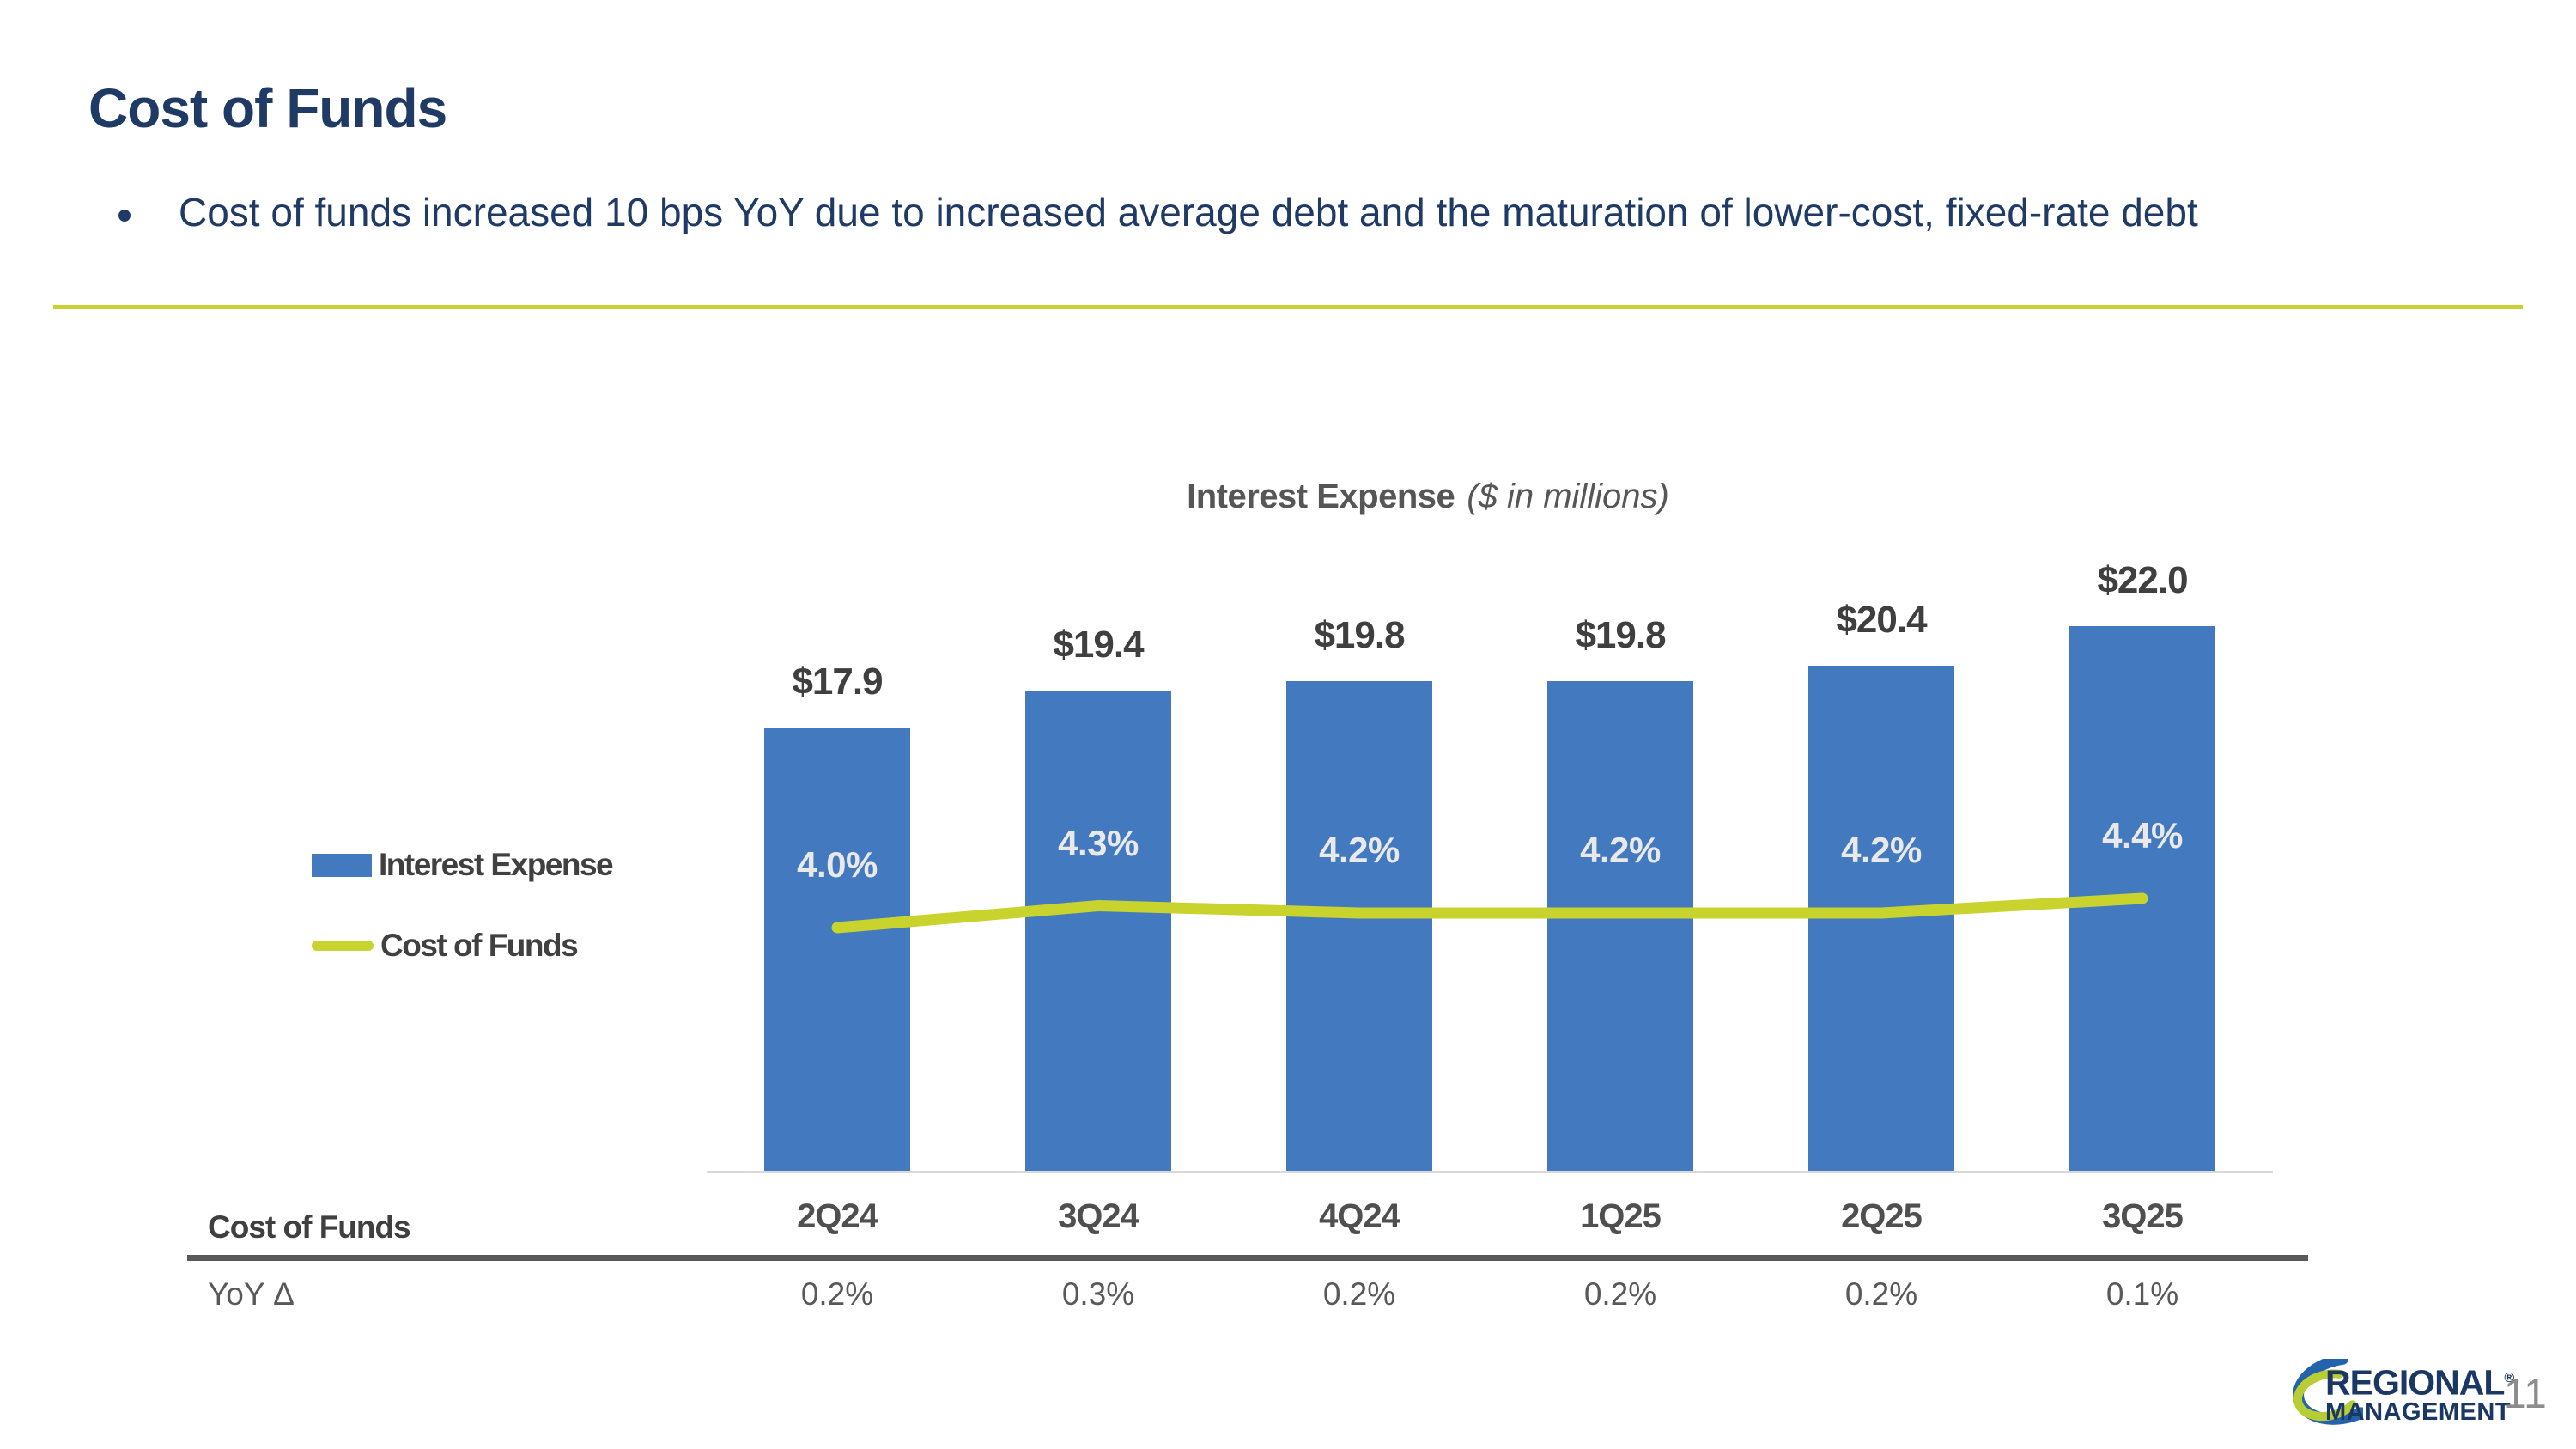 The height and width of the screenshot is (1449, 2576). I want to click on table-header-label: Cost of Funds, so click(310, 1227).